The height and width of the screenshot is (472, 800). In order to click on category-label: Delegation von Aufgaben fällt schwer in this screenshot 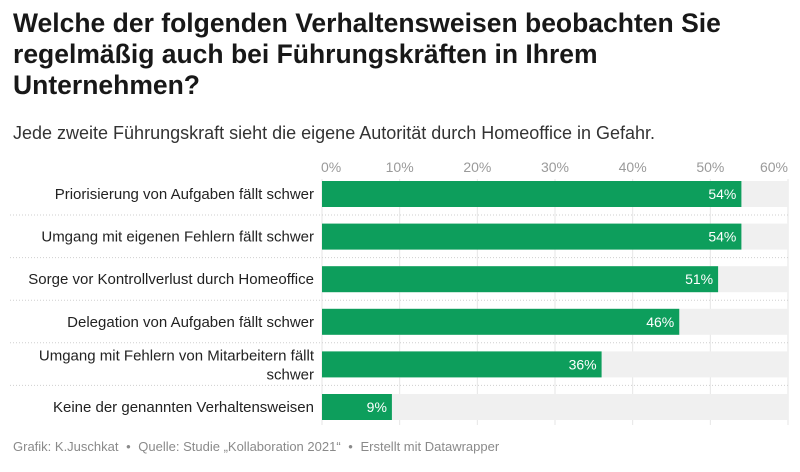, I will do `click(190, 322)`.